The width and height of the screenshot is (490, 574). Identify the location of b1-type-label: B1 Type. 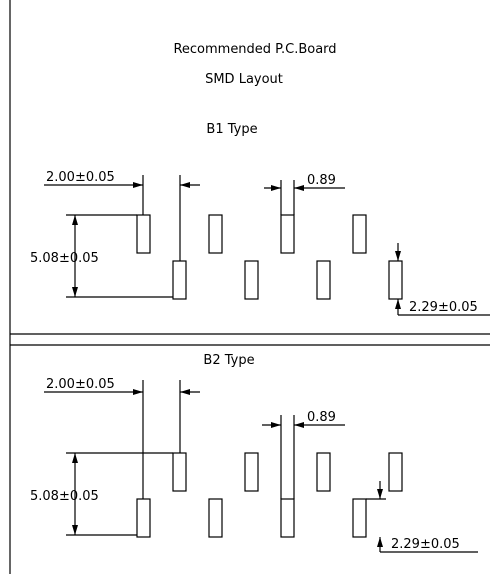
(231, 129).